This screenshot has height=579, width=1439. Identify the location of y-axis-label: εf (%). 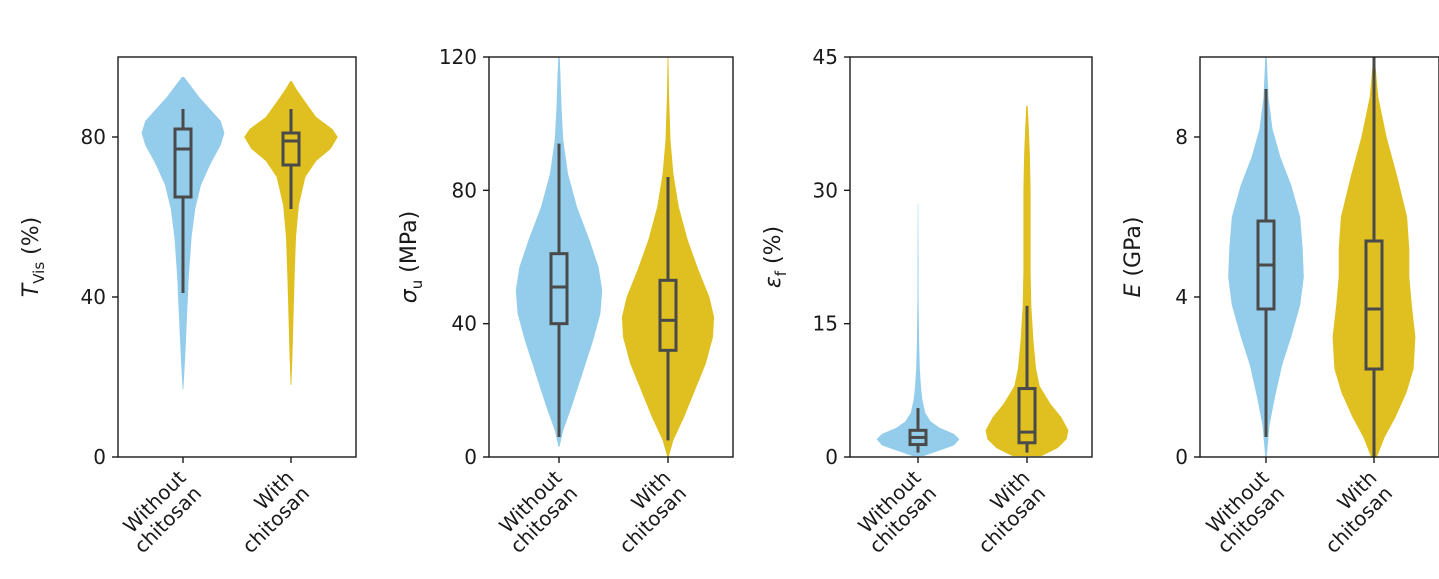
(775, 257).